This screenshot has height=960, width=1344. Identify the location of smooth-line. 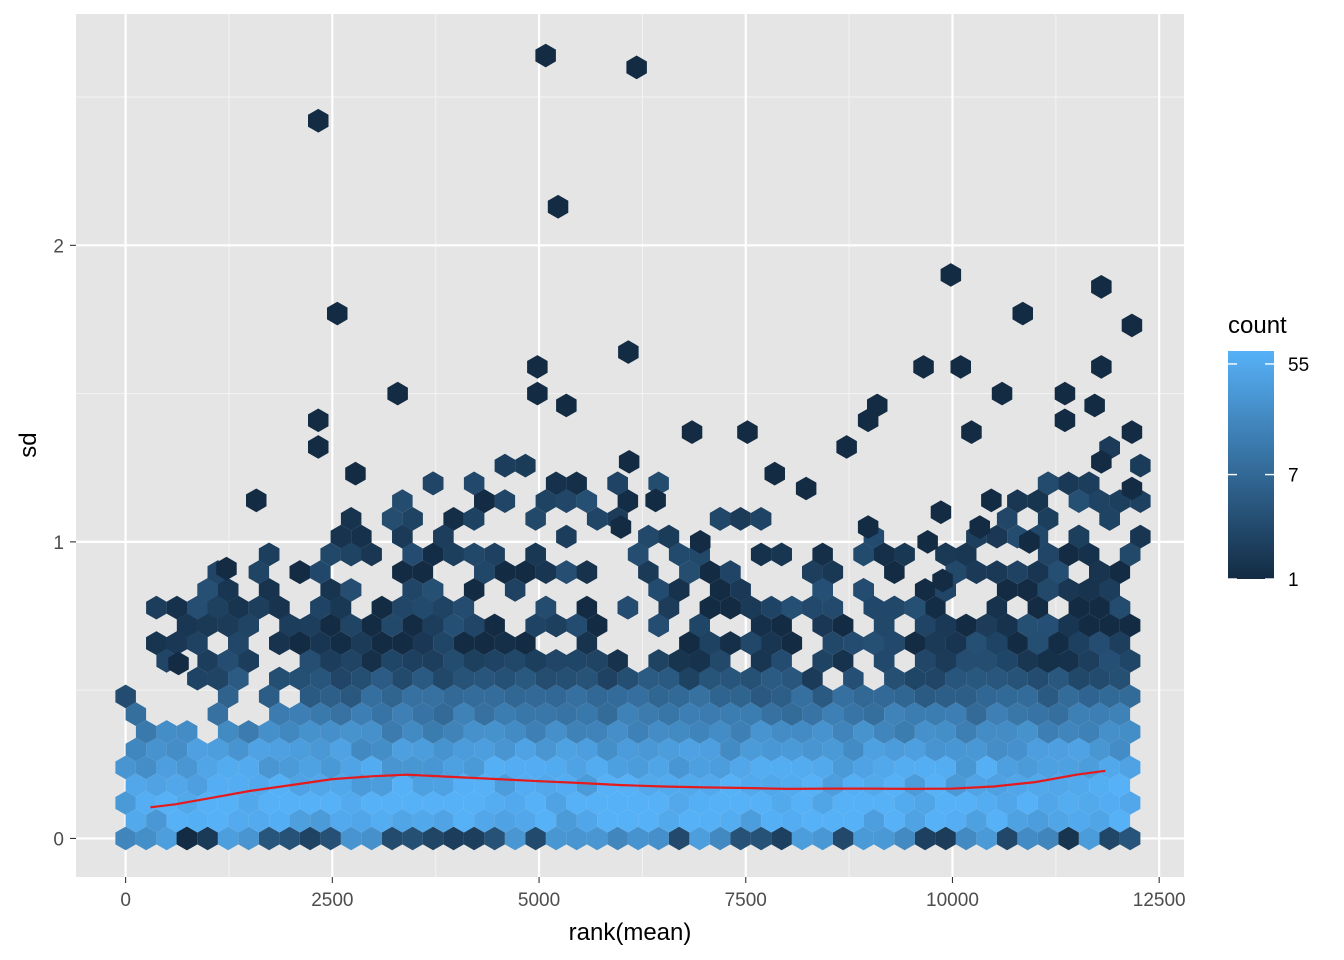
(628, 789).